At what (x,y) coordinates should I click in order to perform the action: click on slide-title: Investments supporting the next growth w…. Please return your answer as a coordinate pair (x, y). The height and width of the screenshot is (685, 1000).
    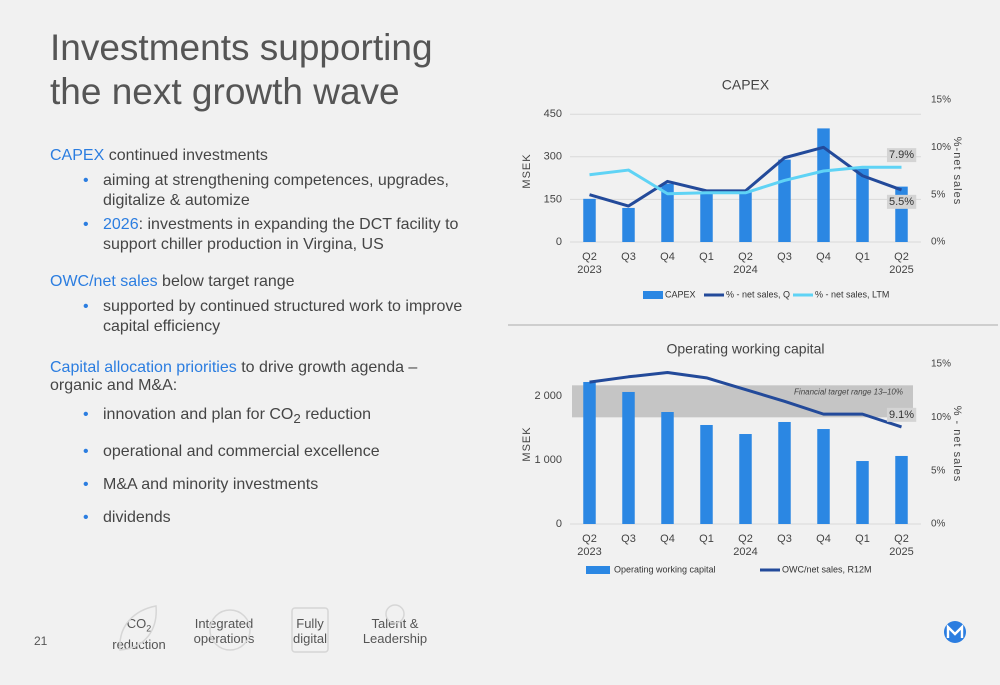
    Looking at the image, I should click on (241, 70).